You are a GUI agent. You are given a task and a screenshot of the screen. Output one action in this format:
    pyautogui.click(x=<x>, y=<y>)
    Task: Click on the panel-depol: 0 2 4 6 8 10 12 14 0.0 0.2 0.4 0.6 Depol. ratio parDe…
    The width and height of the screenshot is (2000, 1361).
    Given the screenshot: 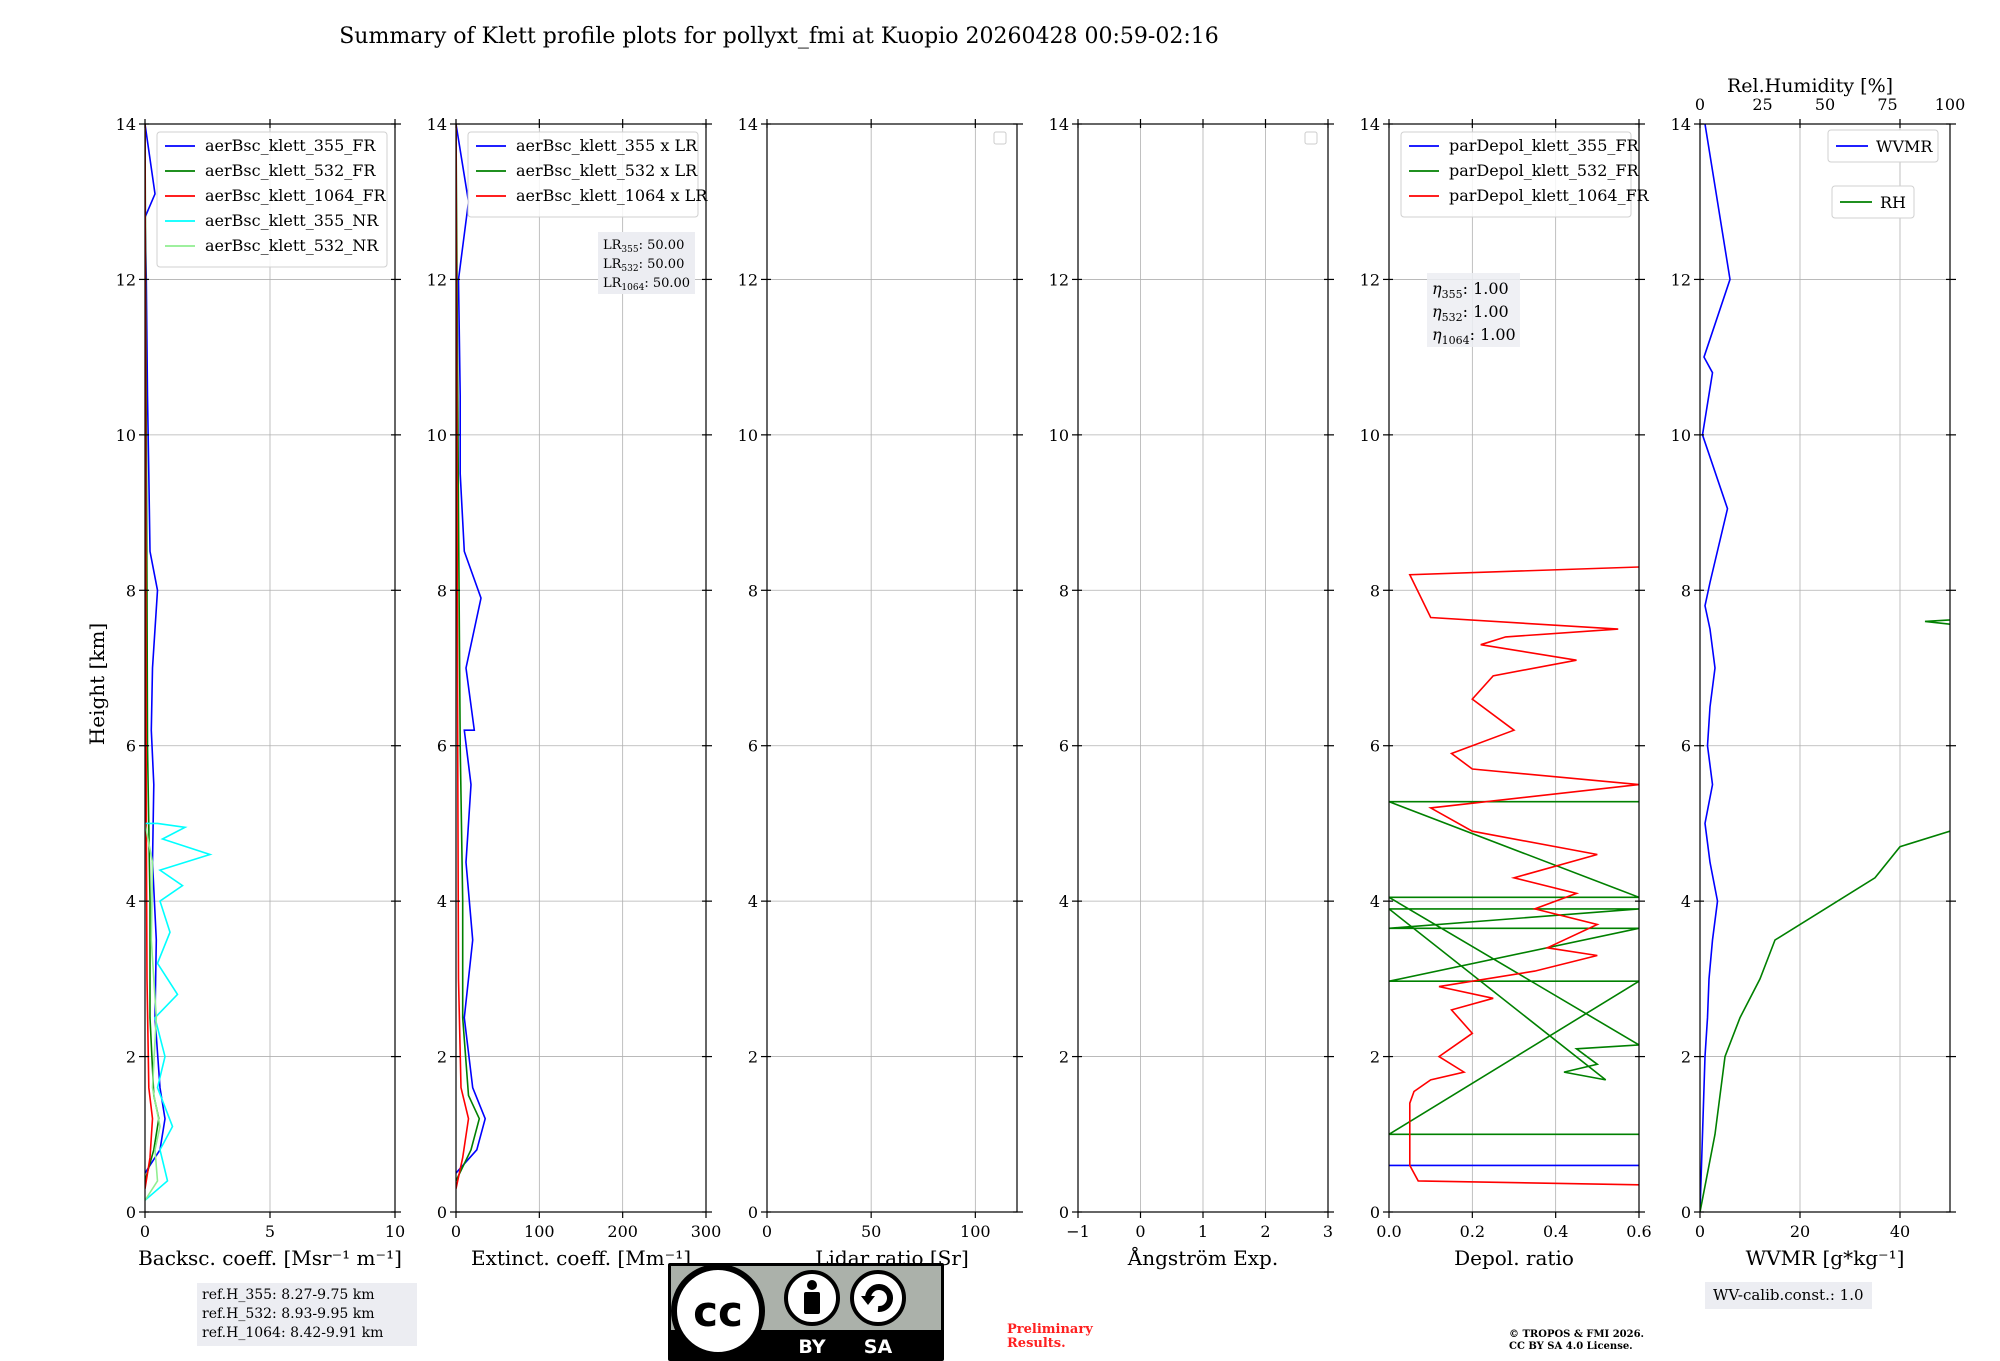 What is the action you would take?
    pyautogui.click(x=1506, y=692)
    